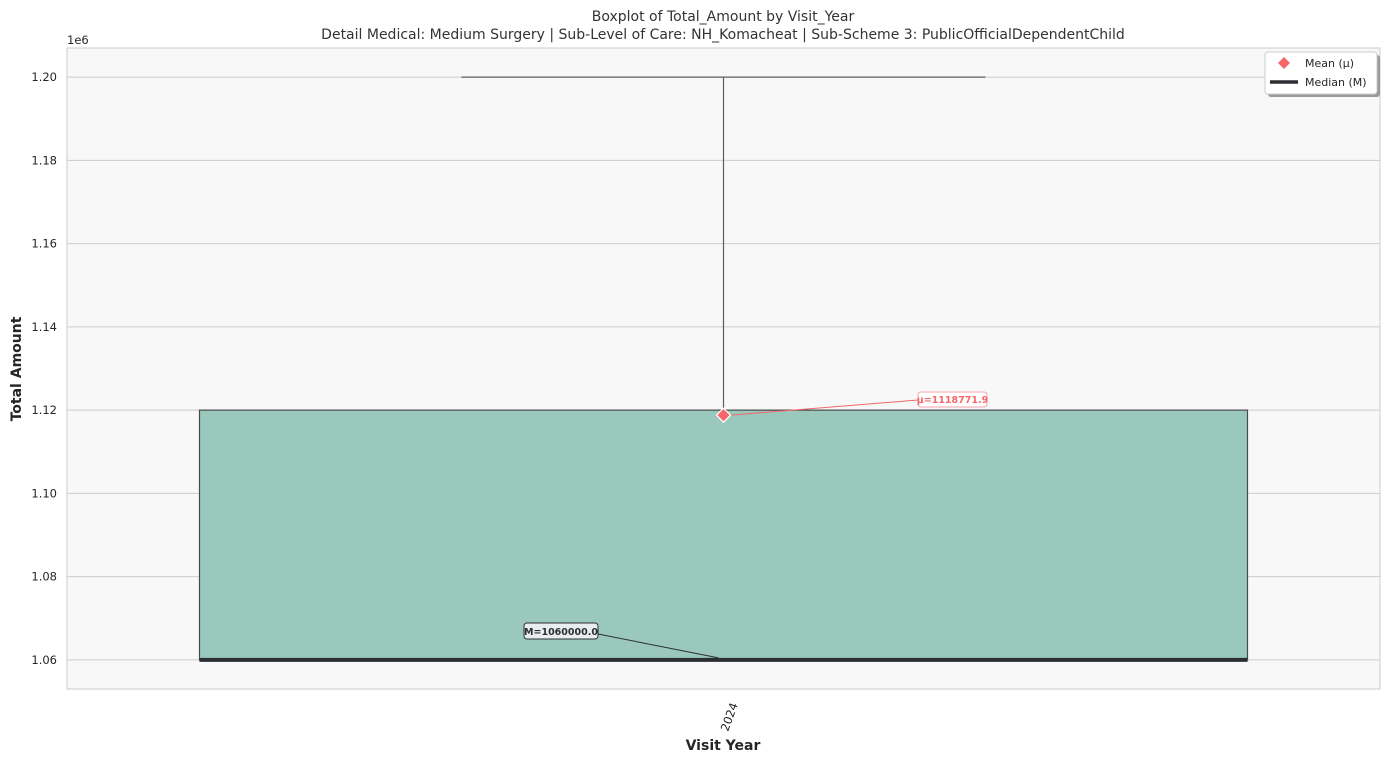 The width and height of the screenshot is (1389, 763). What do you see at coordinates (44, 493) in the screenshot?
I see `y-tick-label: 1.10` at bounding box center [44, 493].